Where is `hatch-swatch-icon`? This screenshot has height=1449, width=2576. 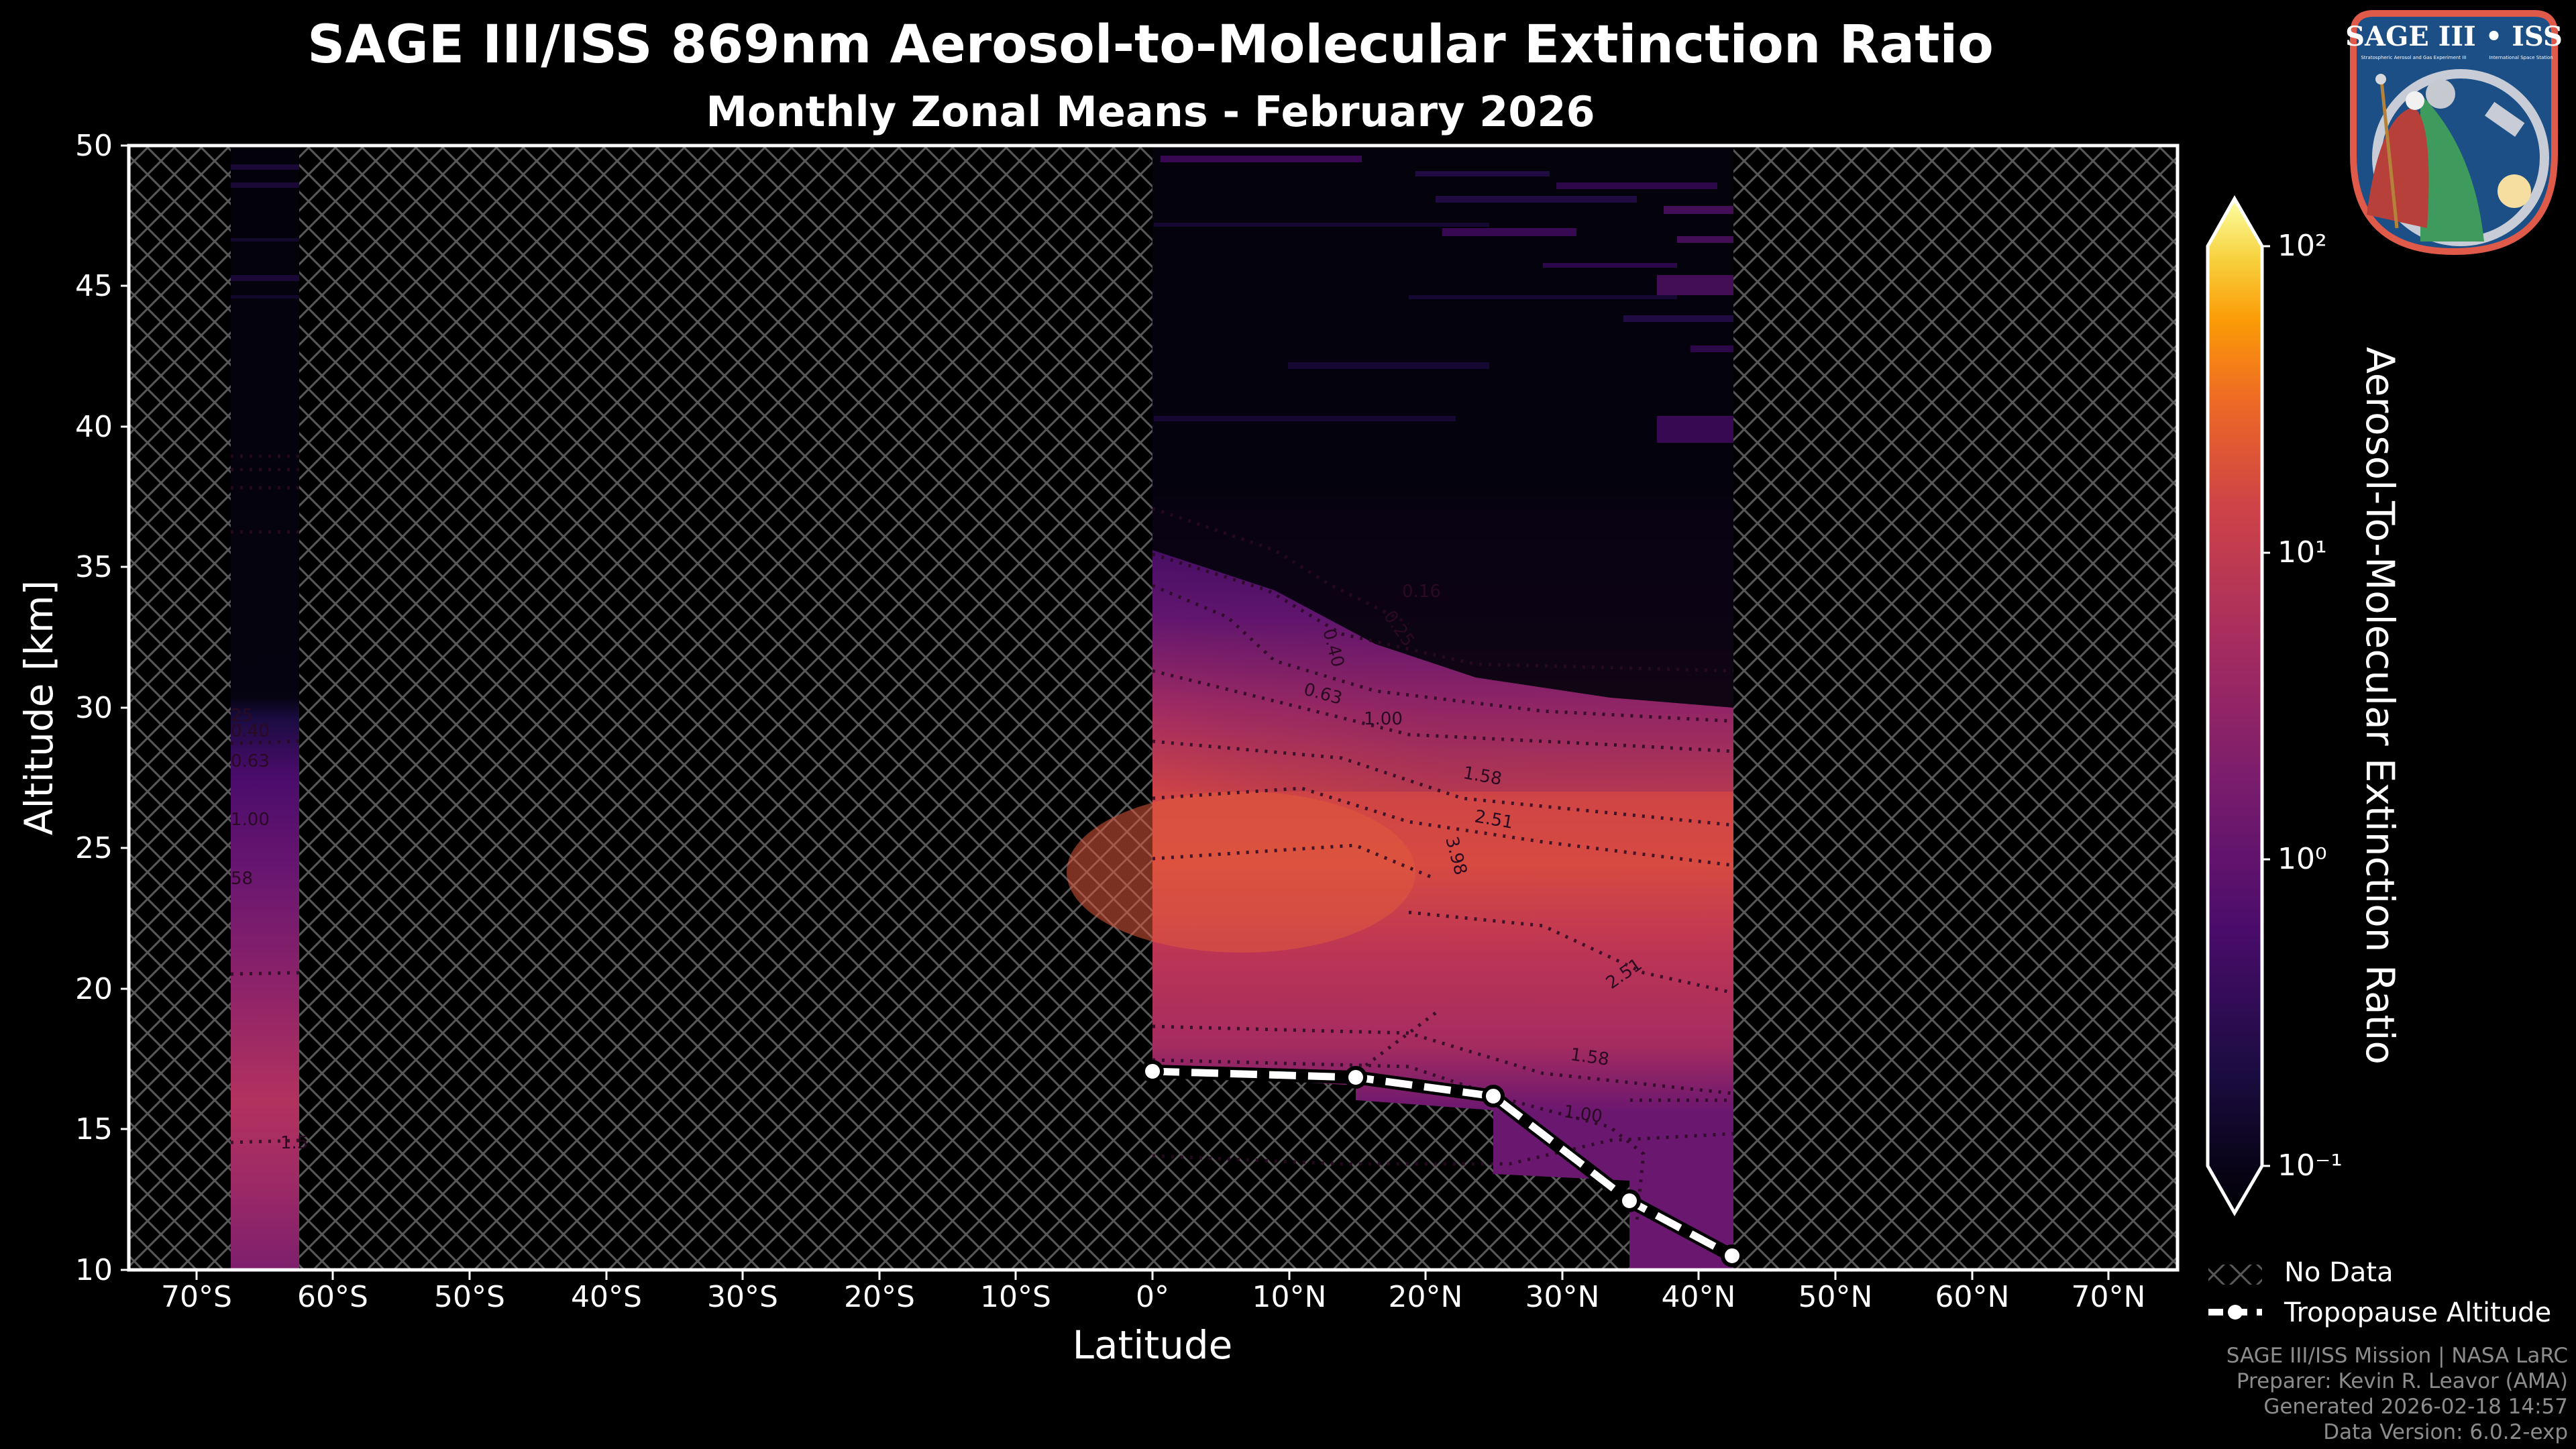 hatch-swatch-icon is located at coordinates (2235, 1275).